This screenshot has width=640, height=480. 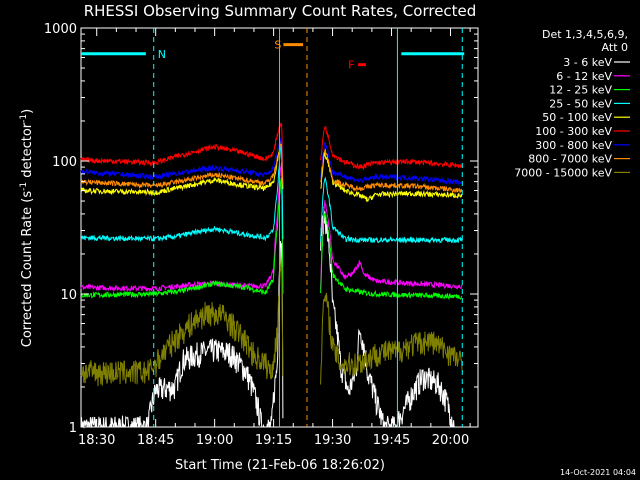 What do you see at coordinates (584, 76) in the screenshot?
I see `legend-label-1: 6 - 12 keV` at bounding box center [584, 76].